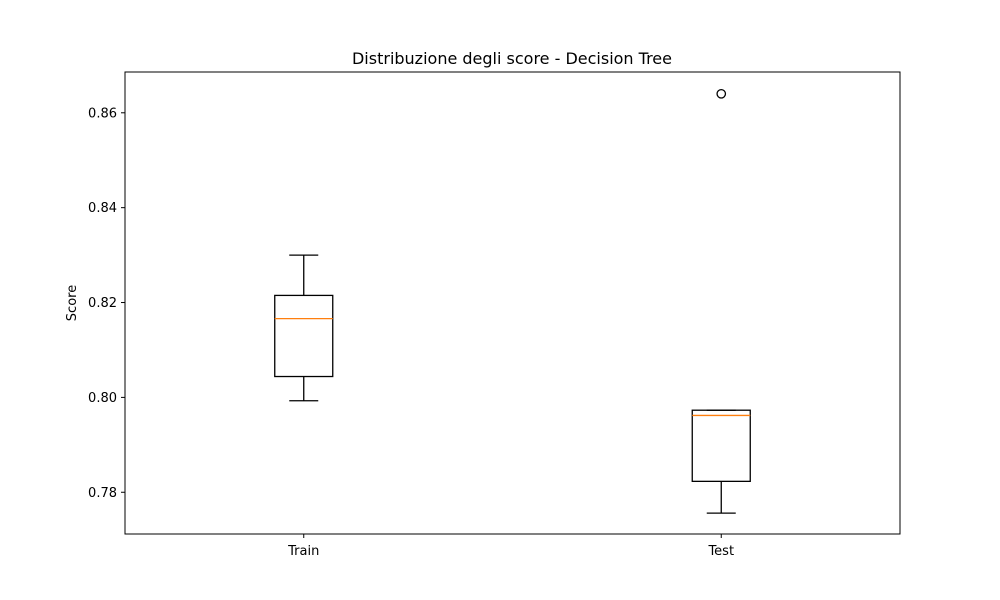 Image resolution: width=1000 pixels, height=600 pixels. What do you see at coordinates (721, 93) in the screenshot?
I see `outlier-point` at bounding box center [721, 93].